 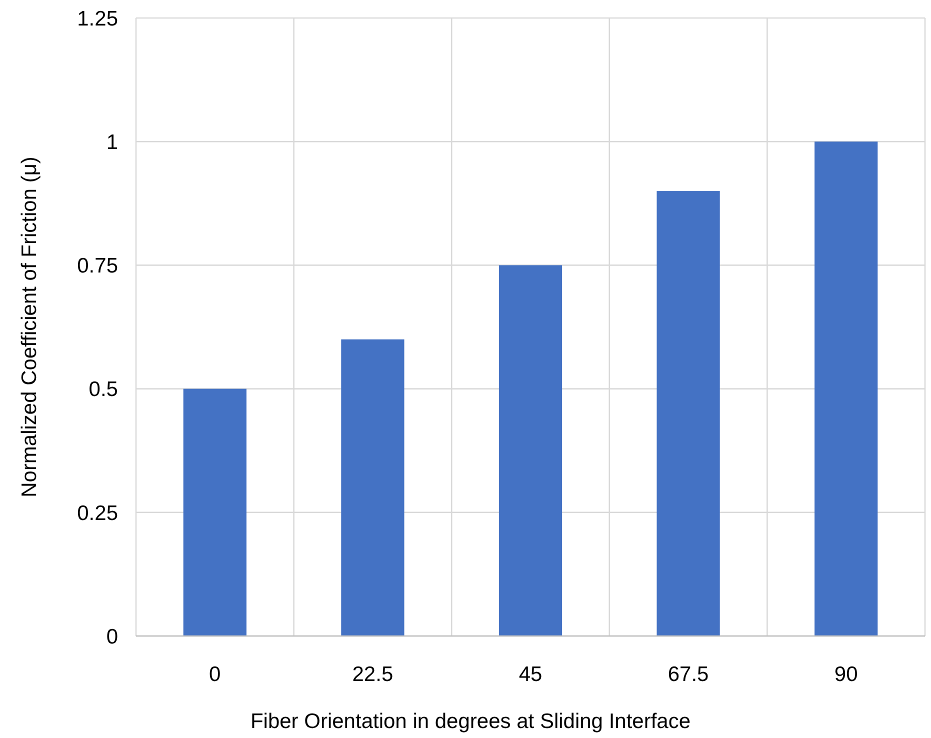 I want to click on y-tick-label: 0.75, so click(x=97, y=266).